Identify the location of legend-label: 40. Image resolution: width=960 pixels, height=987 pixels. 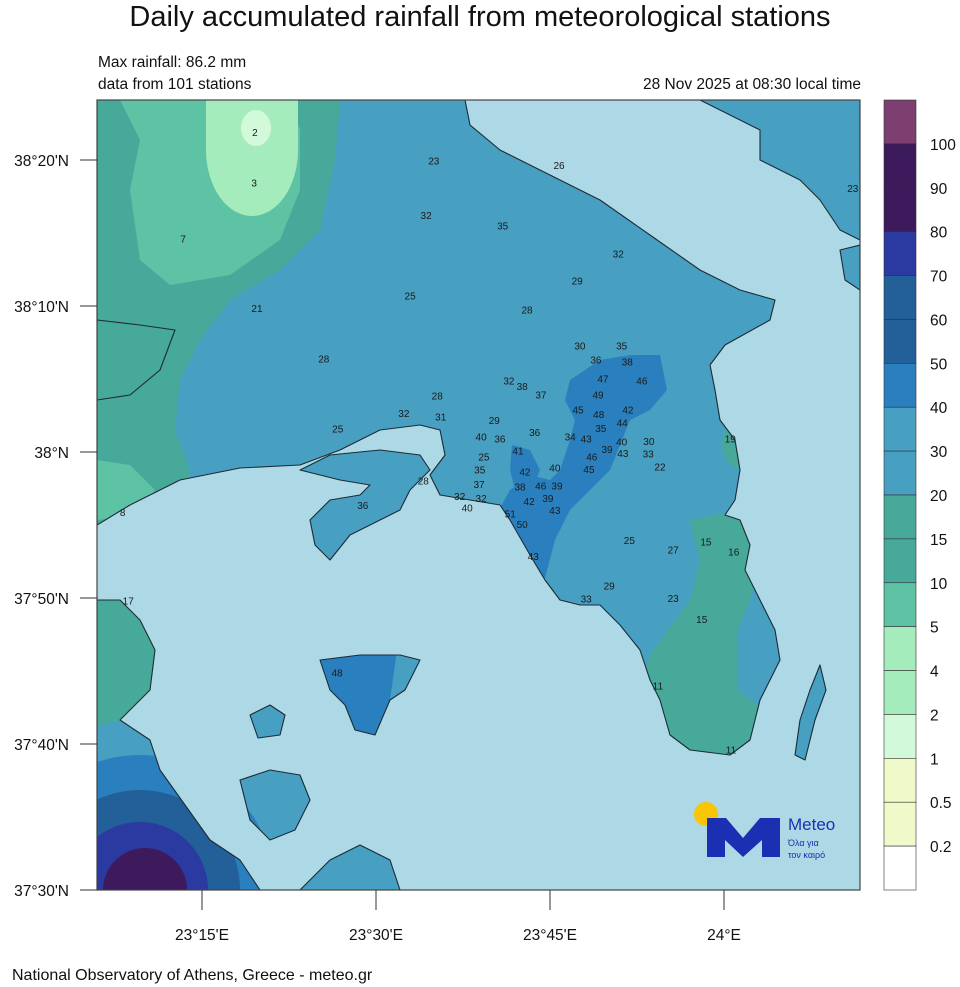
(939, 408).